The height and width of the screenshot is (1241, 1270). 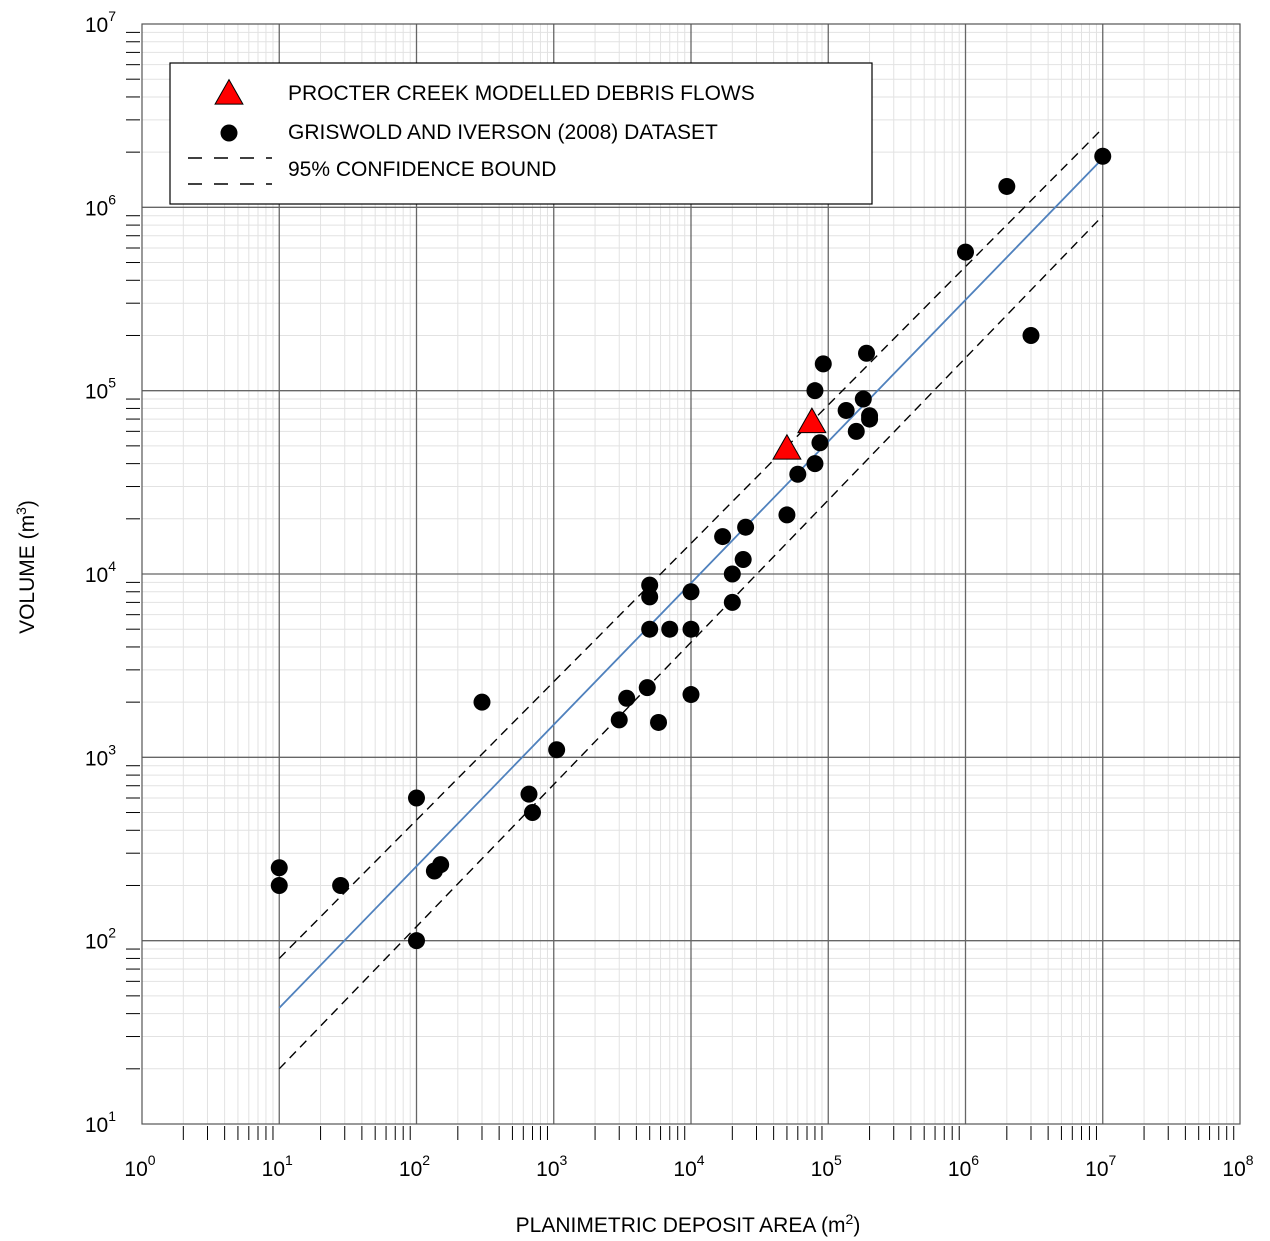 I want to click on y-tick-exponent: 1, so click(x=112, y=1116).